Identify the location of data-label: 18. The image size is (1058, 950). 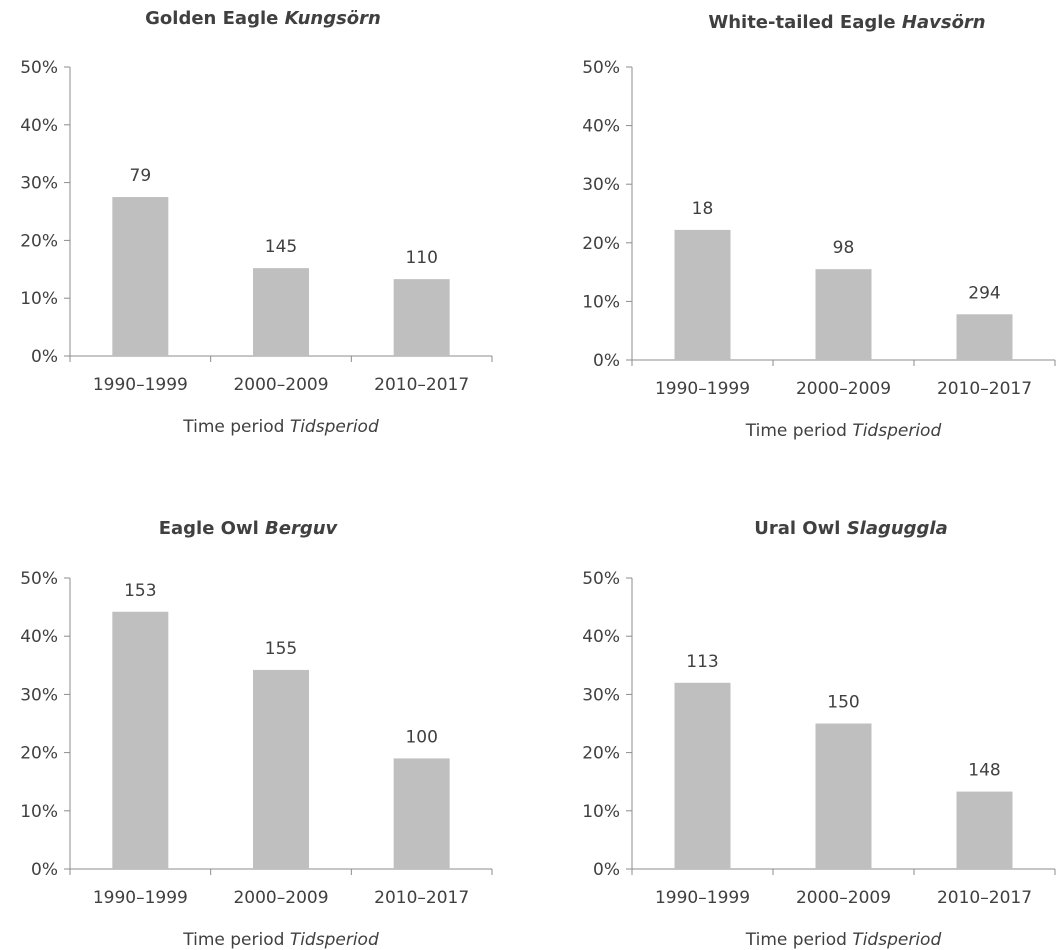
(703, 209).